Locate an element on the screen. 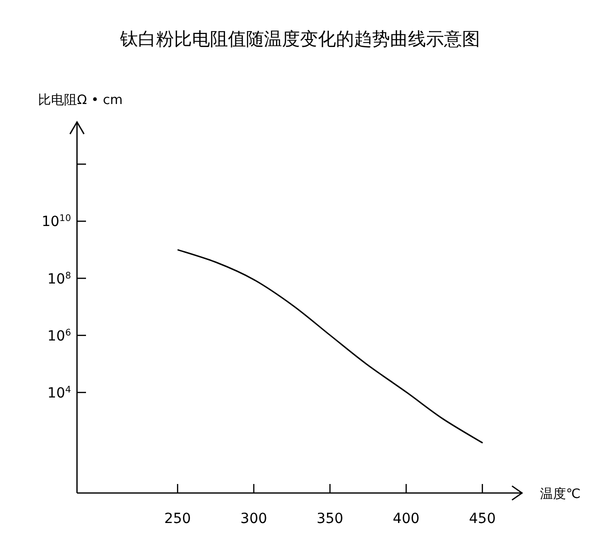 This screenshot has width=600, height=535. ytick: 10$^{6}$ is located at coordinates (59, 336).